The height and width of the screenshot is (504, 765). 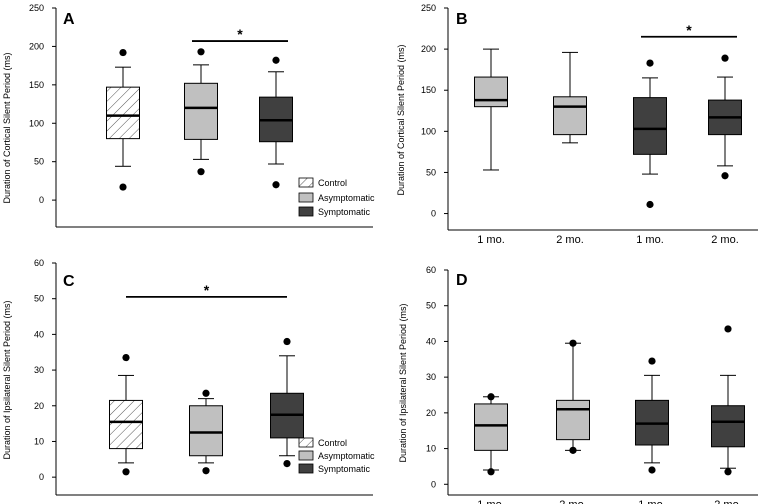 What do you see at coordinates (306, 468) in the screenshot?
I see `legend-c-symptomatic-swatch` at bounding box center [306, 468].